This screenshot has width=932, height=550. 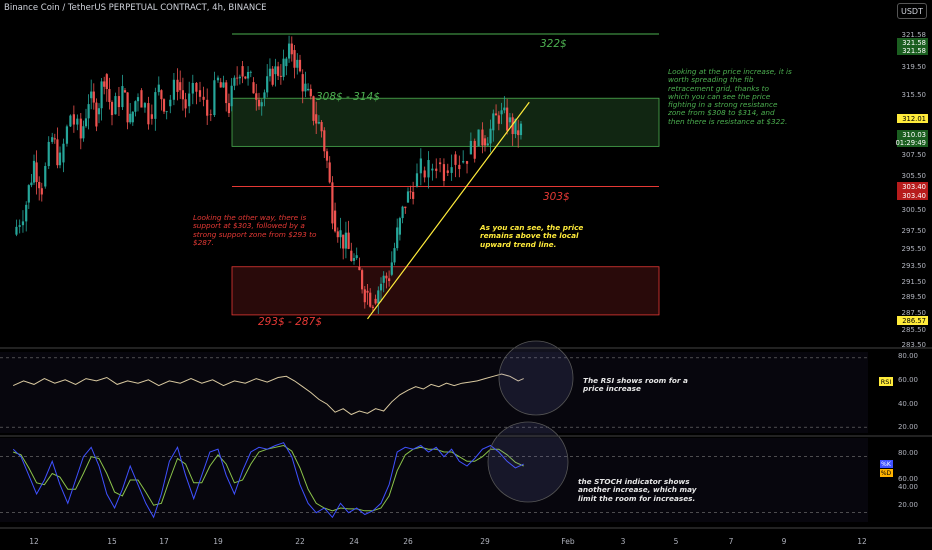 What do you see at coordinates (914, 330) in the screenshot?
I see `price-tick: 285.50` at bounding box center [914, 330].